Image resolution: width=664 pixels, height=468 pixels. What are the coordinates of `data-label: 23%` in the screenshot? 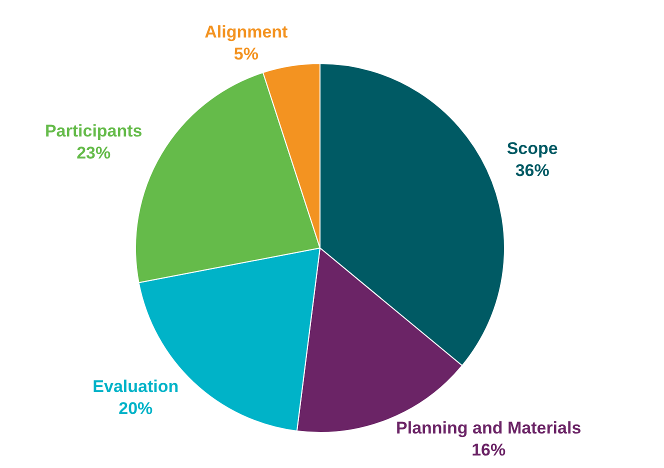 It's located at (93, 153).